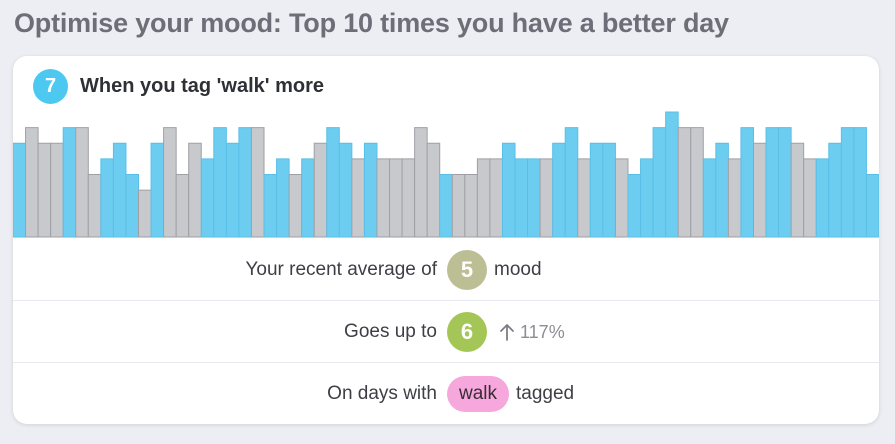 This screenshot has width=895, height=444. I want to click on improvement-percent: 117%, so click(542, 331).